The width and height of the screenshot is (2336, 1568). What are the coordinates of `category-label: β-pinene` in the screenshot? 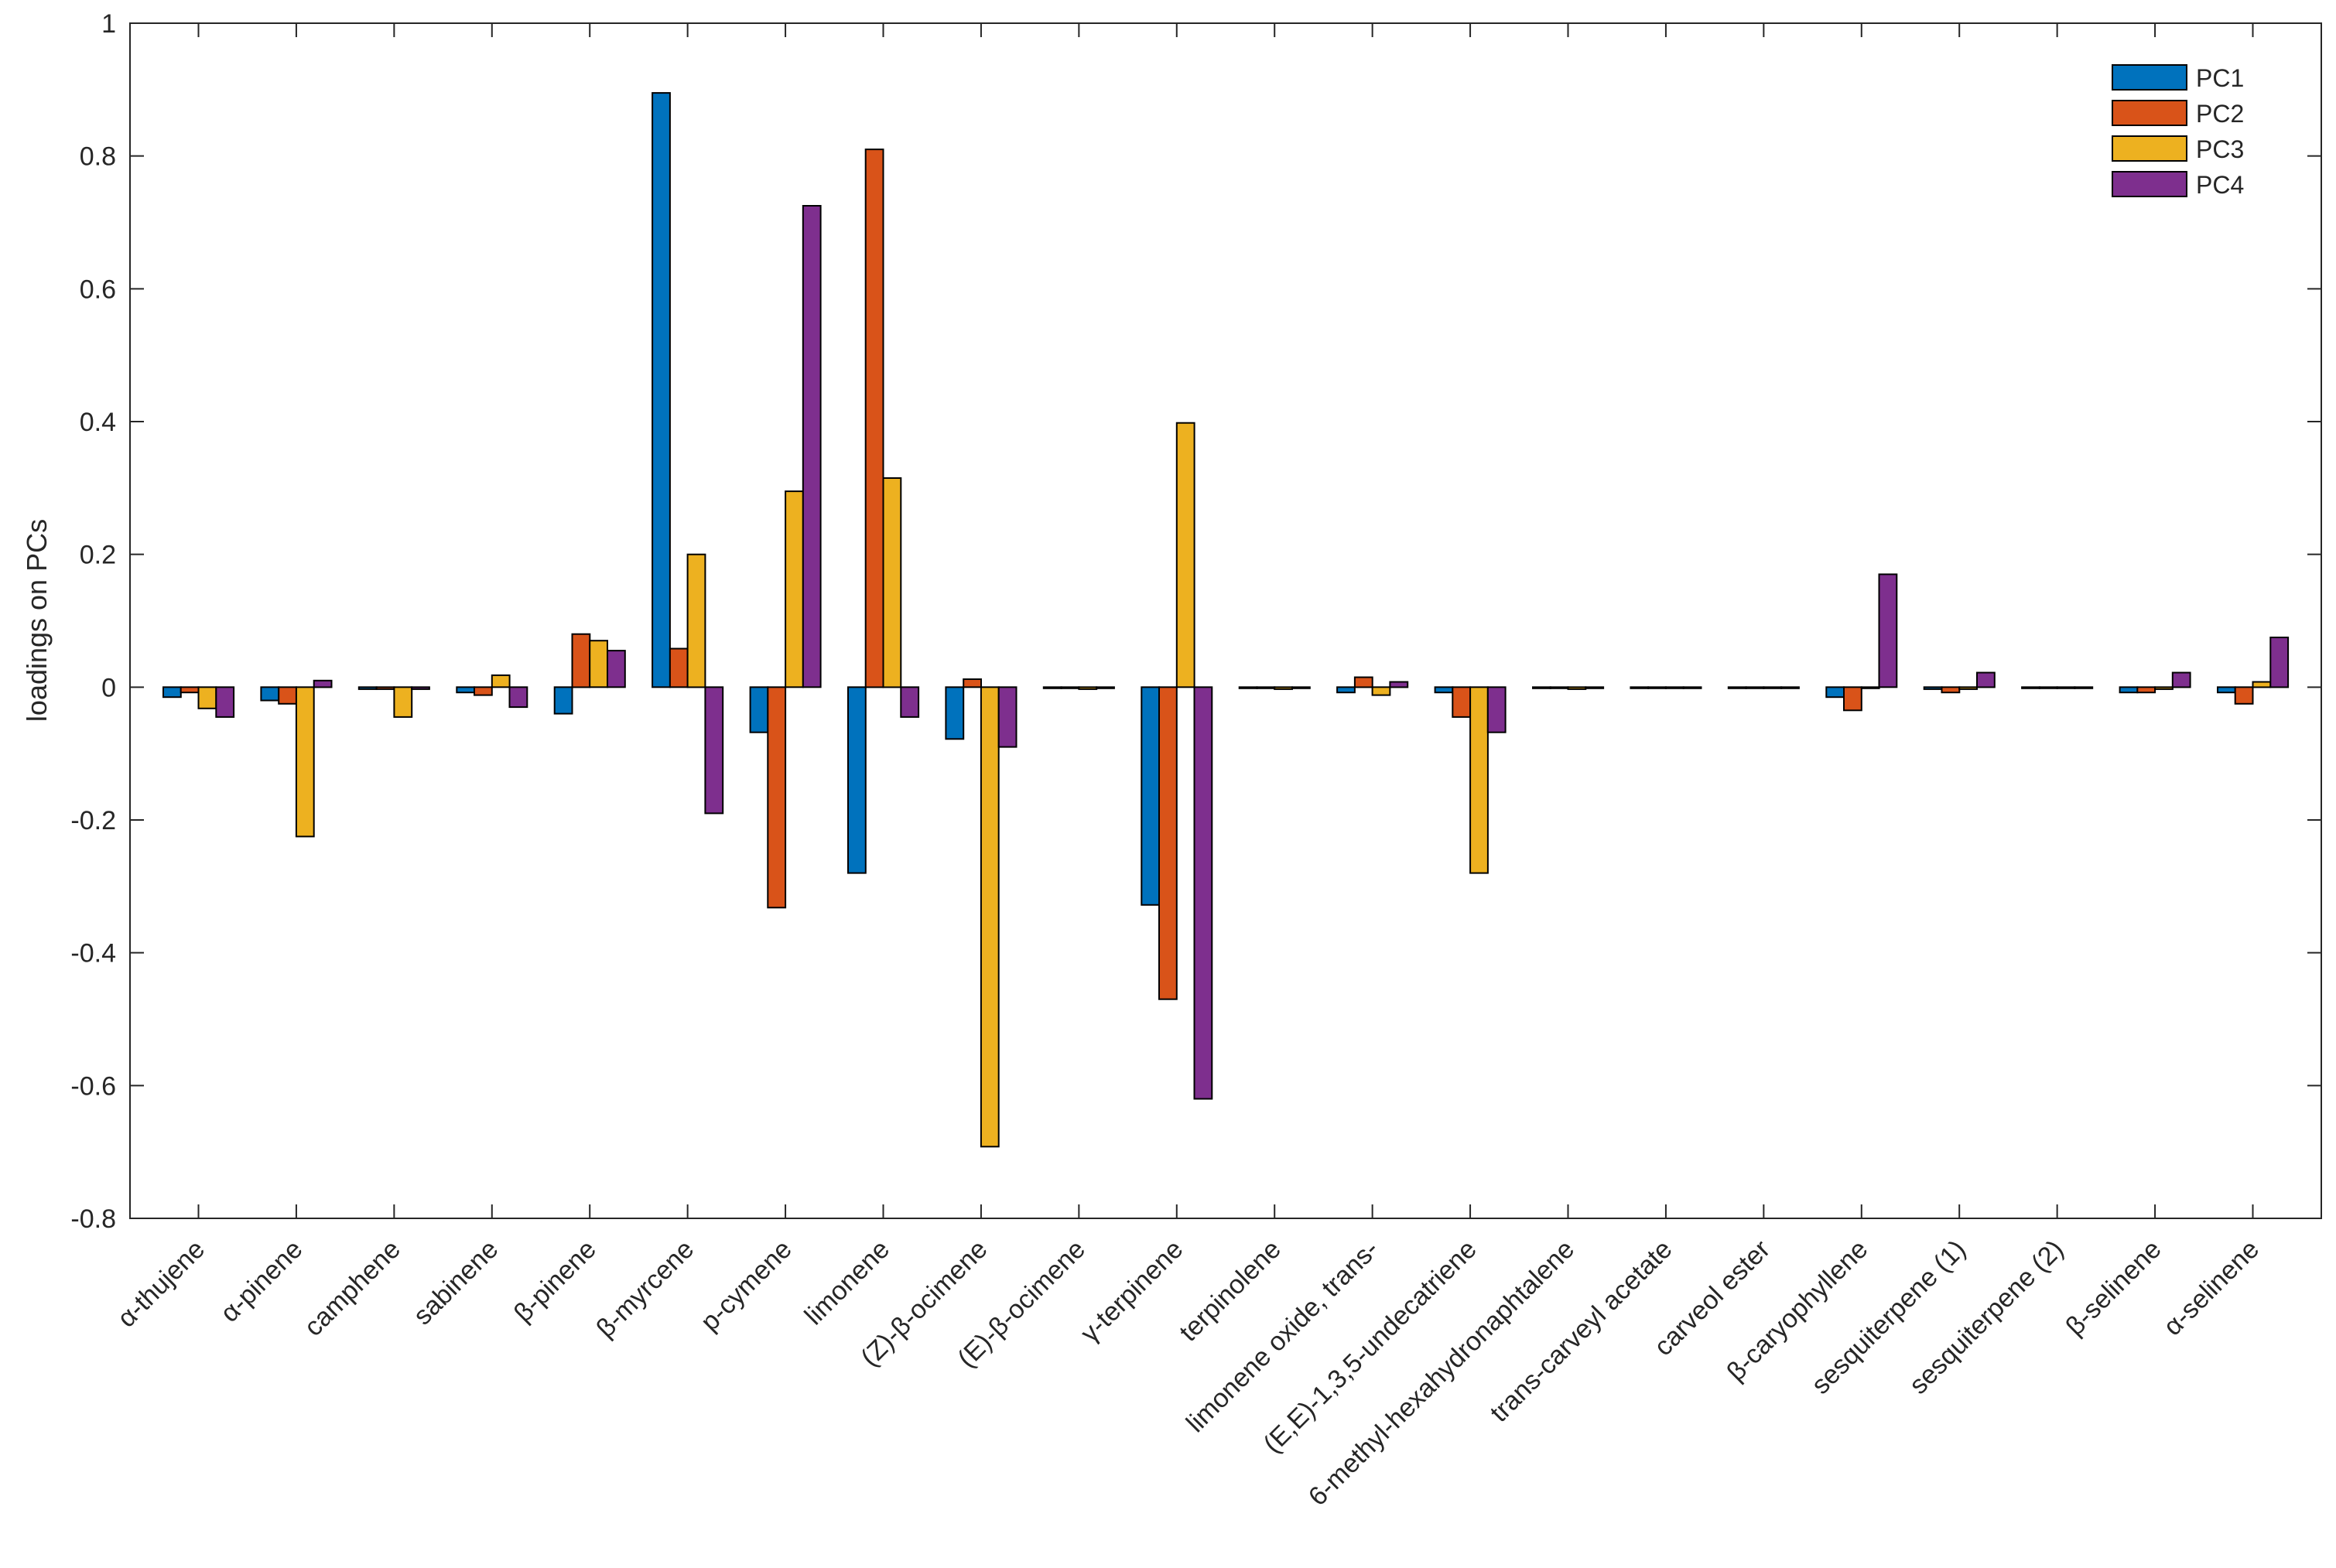 It's located at (555, 1281).